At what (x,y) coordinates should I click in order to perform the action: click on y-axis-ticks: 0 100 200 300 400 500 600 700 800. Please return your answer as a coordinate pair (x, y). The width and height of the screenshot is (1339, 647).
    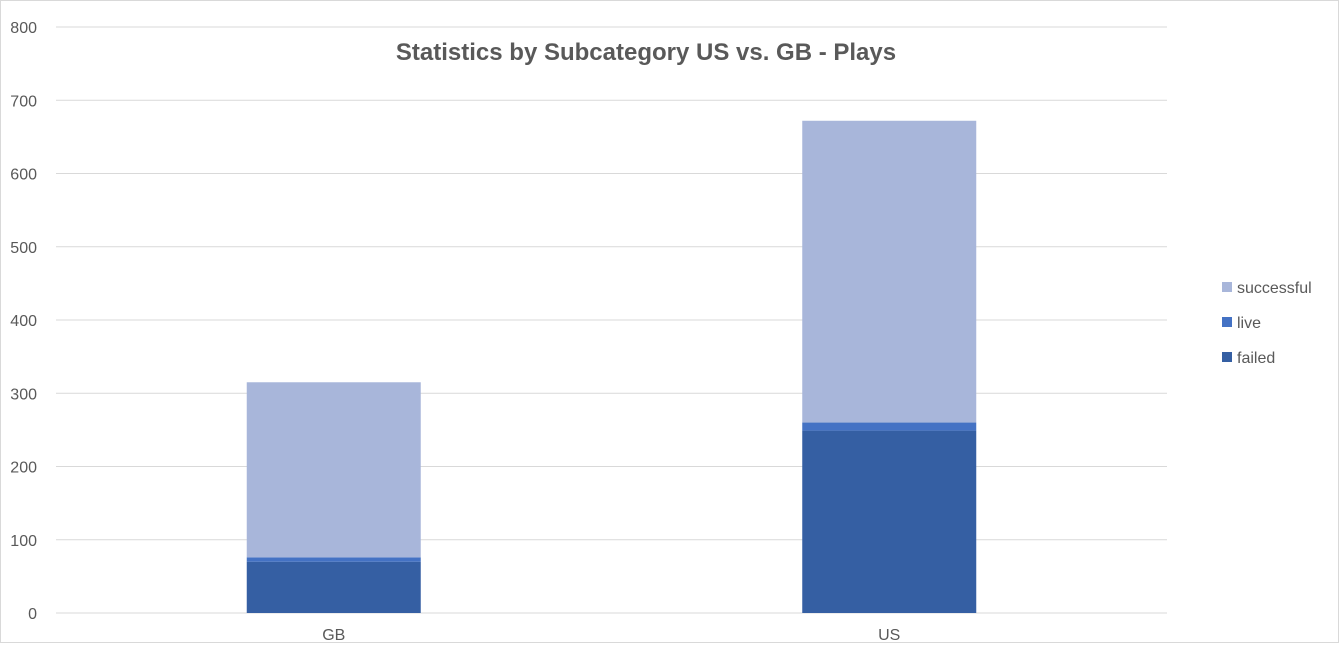
    Looking at the image, I should click on (23, 321).